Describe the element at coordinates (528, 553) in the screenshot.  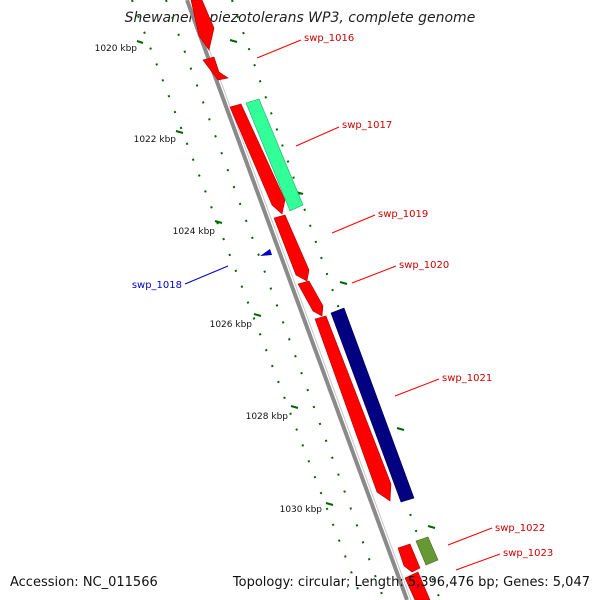
I see `gene-label-swp_1023: swp_1023` at that location.